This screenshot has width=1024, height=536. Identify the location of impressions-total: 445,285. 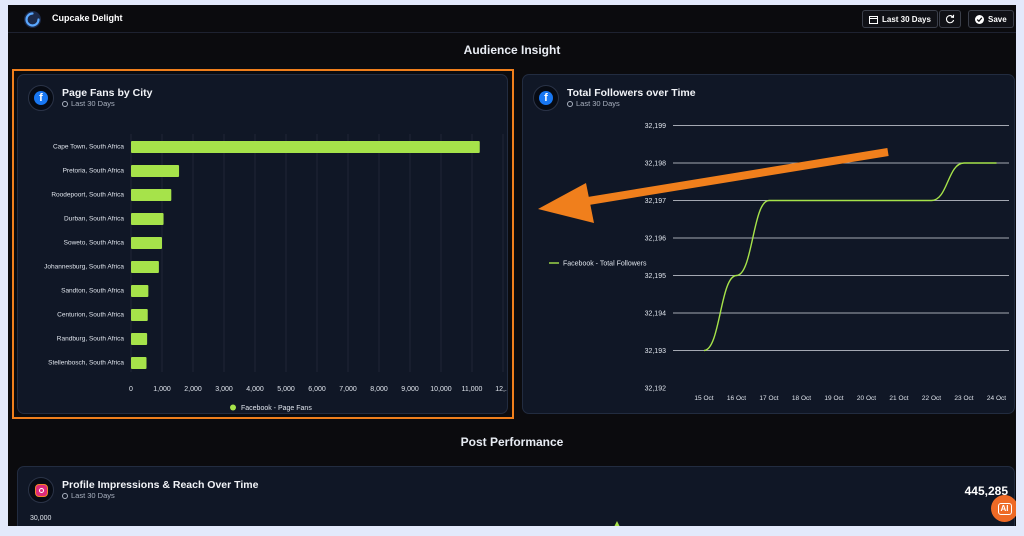
(986, 491).